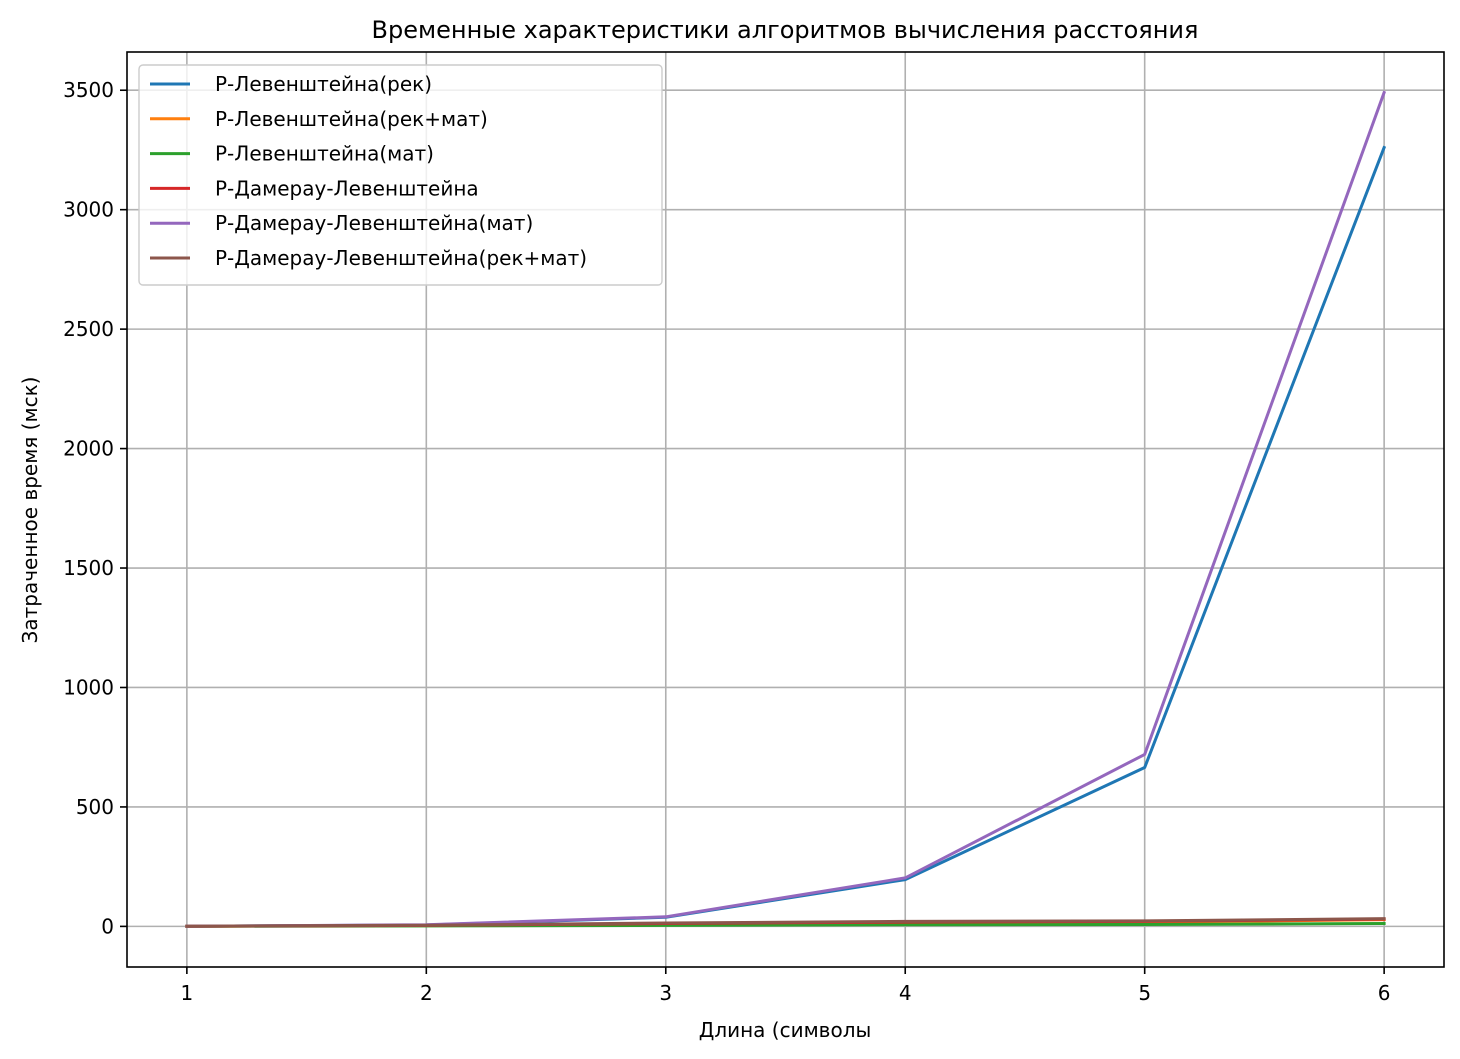  I want to click on y-tick-label: 3500, so click(88, 90).